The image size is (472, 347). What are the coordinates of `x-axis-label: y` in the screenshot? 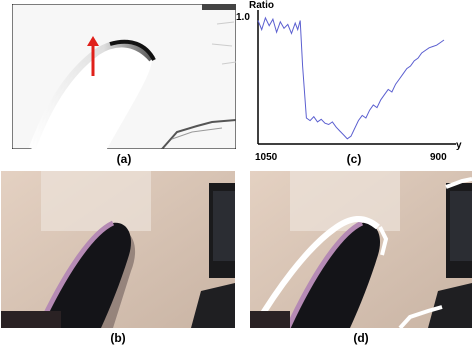 It's located at (459, 145).